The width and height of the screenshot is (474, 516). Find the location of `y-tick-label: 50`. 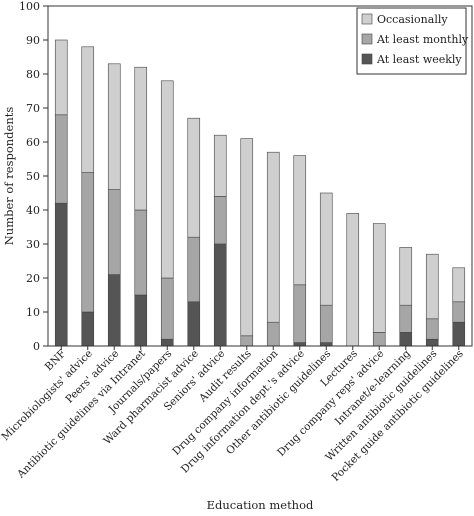

y-tick-label: 50 is located at coordinates (33, 176).